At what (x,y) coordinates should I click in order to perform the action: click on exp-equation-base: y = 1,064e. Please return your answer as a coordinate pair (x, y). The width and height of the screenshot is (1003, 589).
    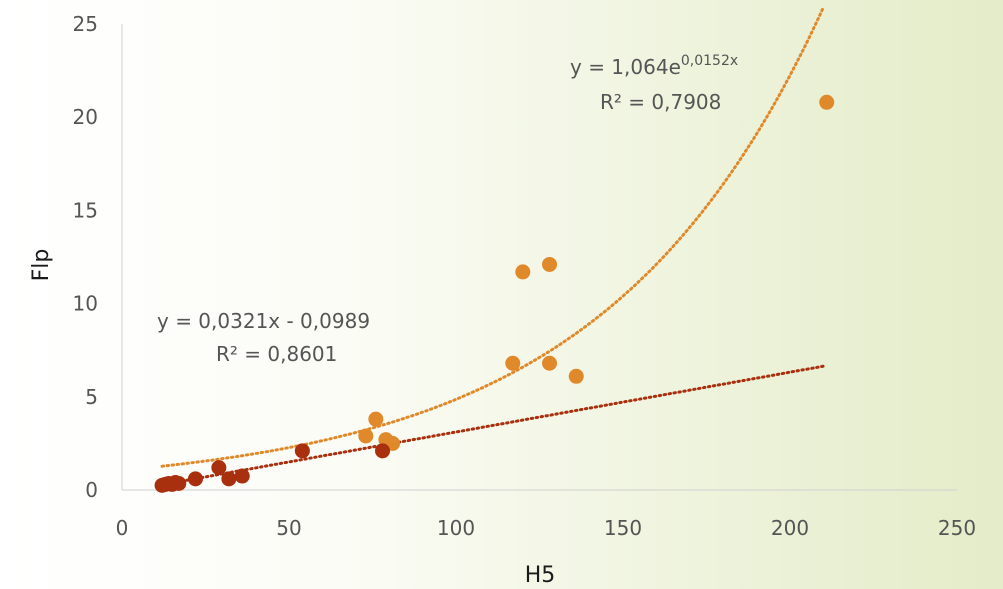
    Looking at the image, I should click on (625, 67).